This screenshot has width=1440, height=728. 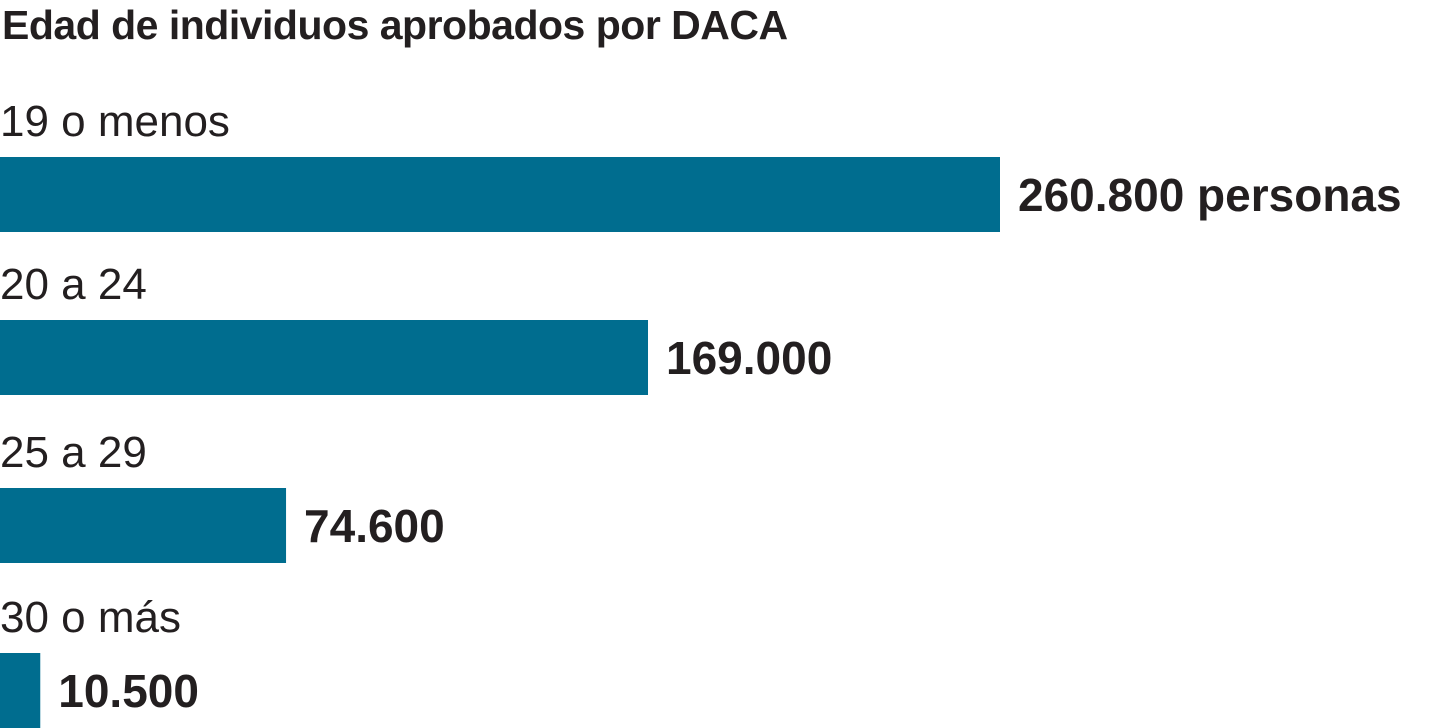 I want to click on chart-title: Edad de individuos aprobados por DACA, so click(x=395, y=25).